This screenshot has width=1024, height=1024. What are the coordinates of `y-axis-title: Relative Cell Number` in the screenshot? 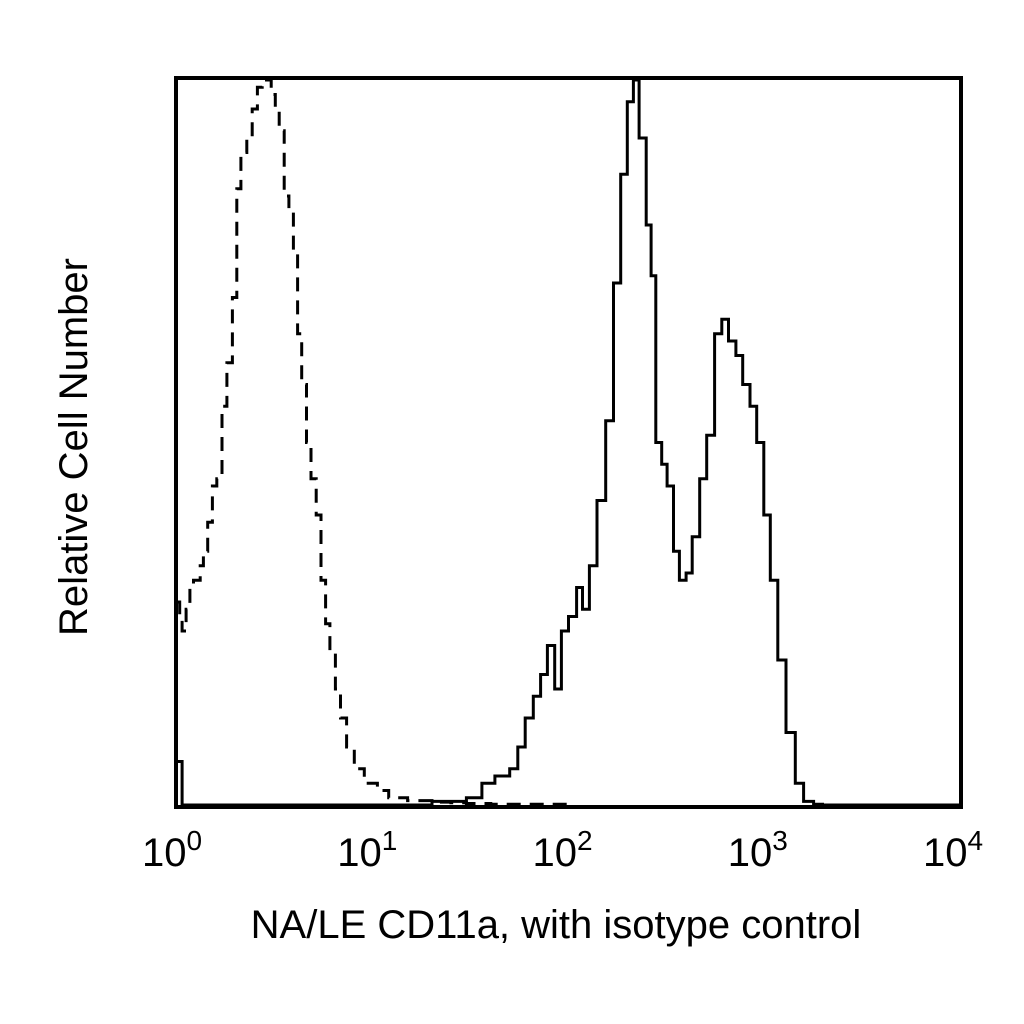 It's located at (74, 447).